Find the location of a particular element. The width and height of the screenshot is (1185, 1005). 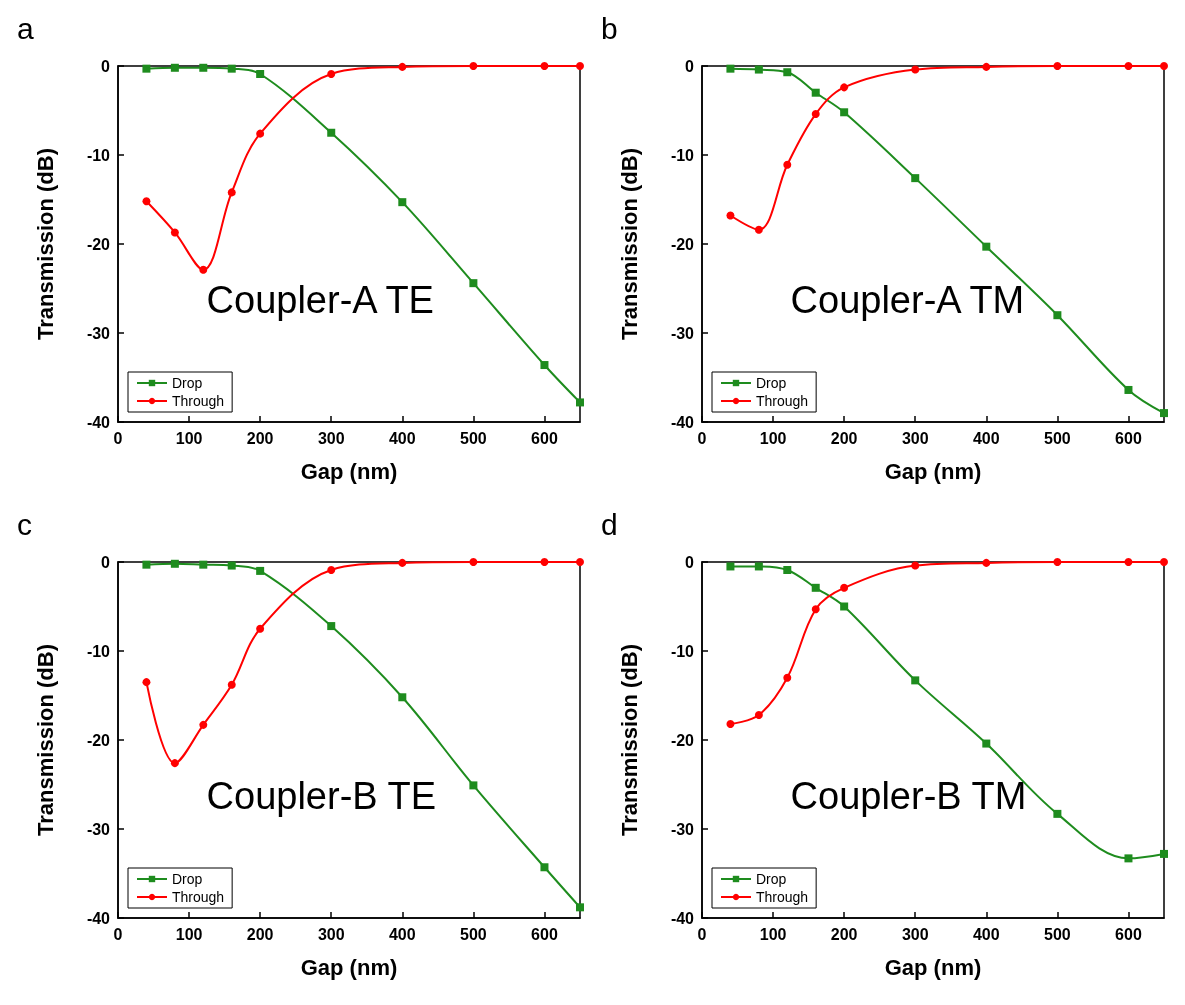

annotation: Coupler-B TE is located at coordinates (321, 795).